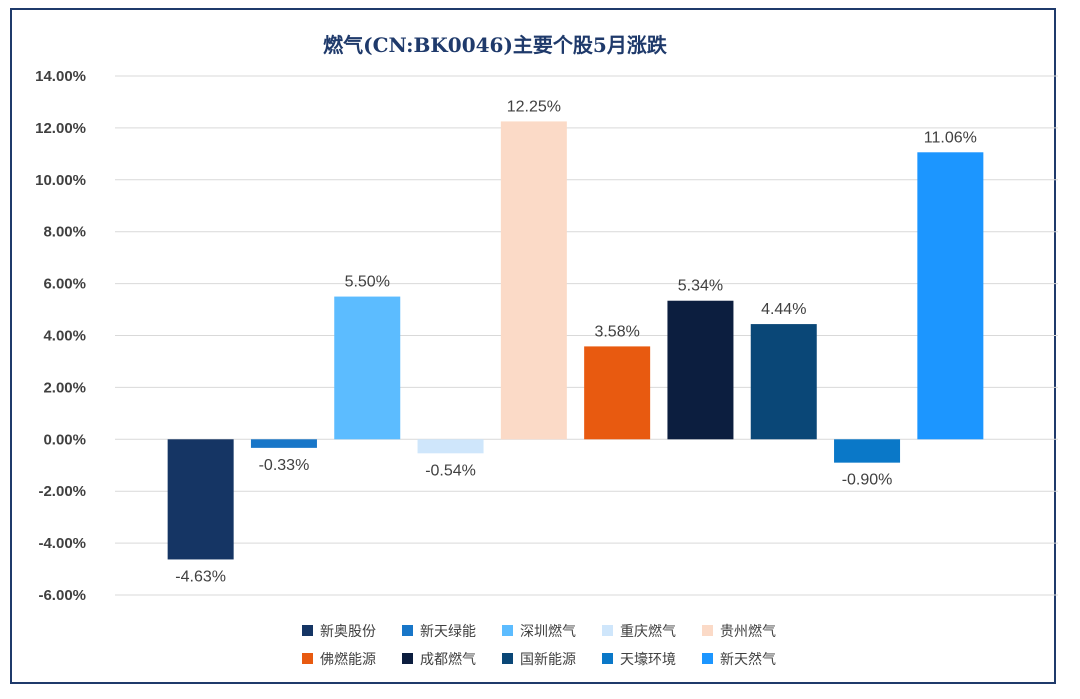 The image size is (1080, 699). I want to click on y-tick-label: 8.00%, so click(64, 232).